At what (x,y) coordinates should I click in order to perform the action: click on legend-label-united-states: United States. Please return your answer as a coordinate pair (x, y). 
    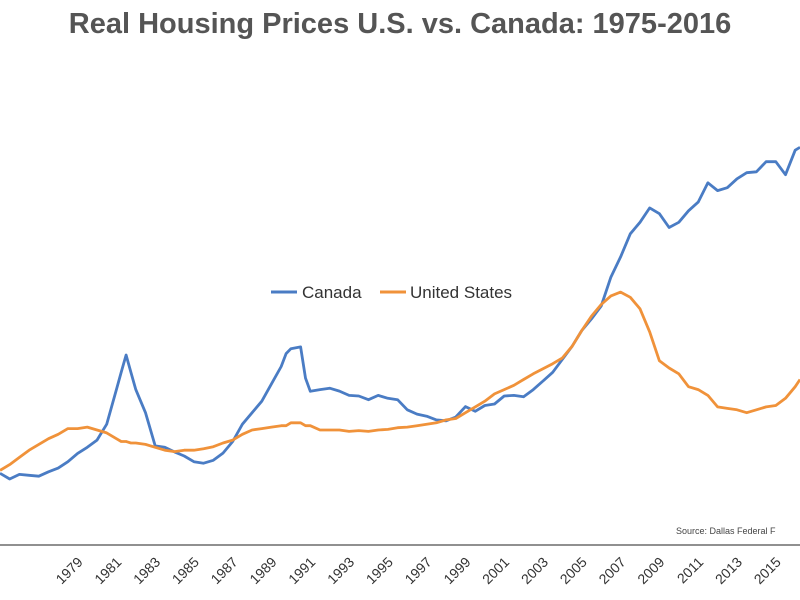
    Looking at the image, I should click on (461, 292).